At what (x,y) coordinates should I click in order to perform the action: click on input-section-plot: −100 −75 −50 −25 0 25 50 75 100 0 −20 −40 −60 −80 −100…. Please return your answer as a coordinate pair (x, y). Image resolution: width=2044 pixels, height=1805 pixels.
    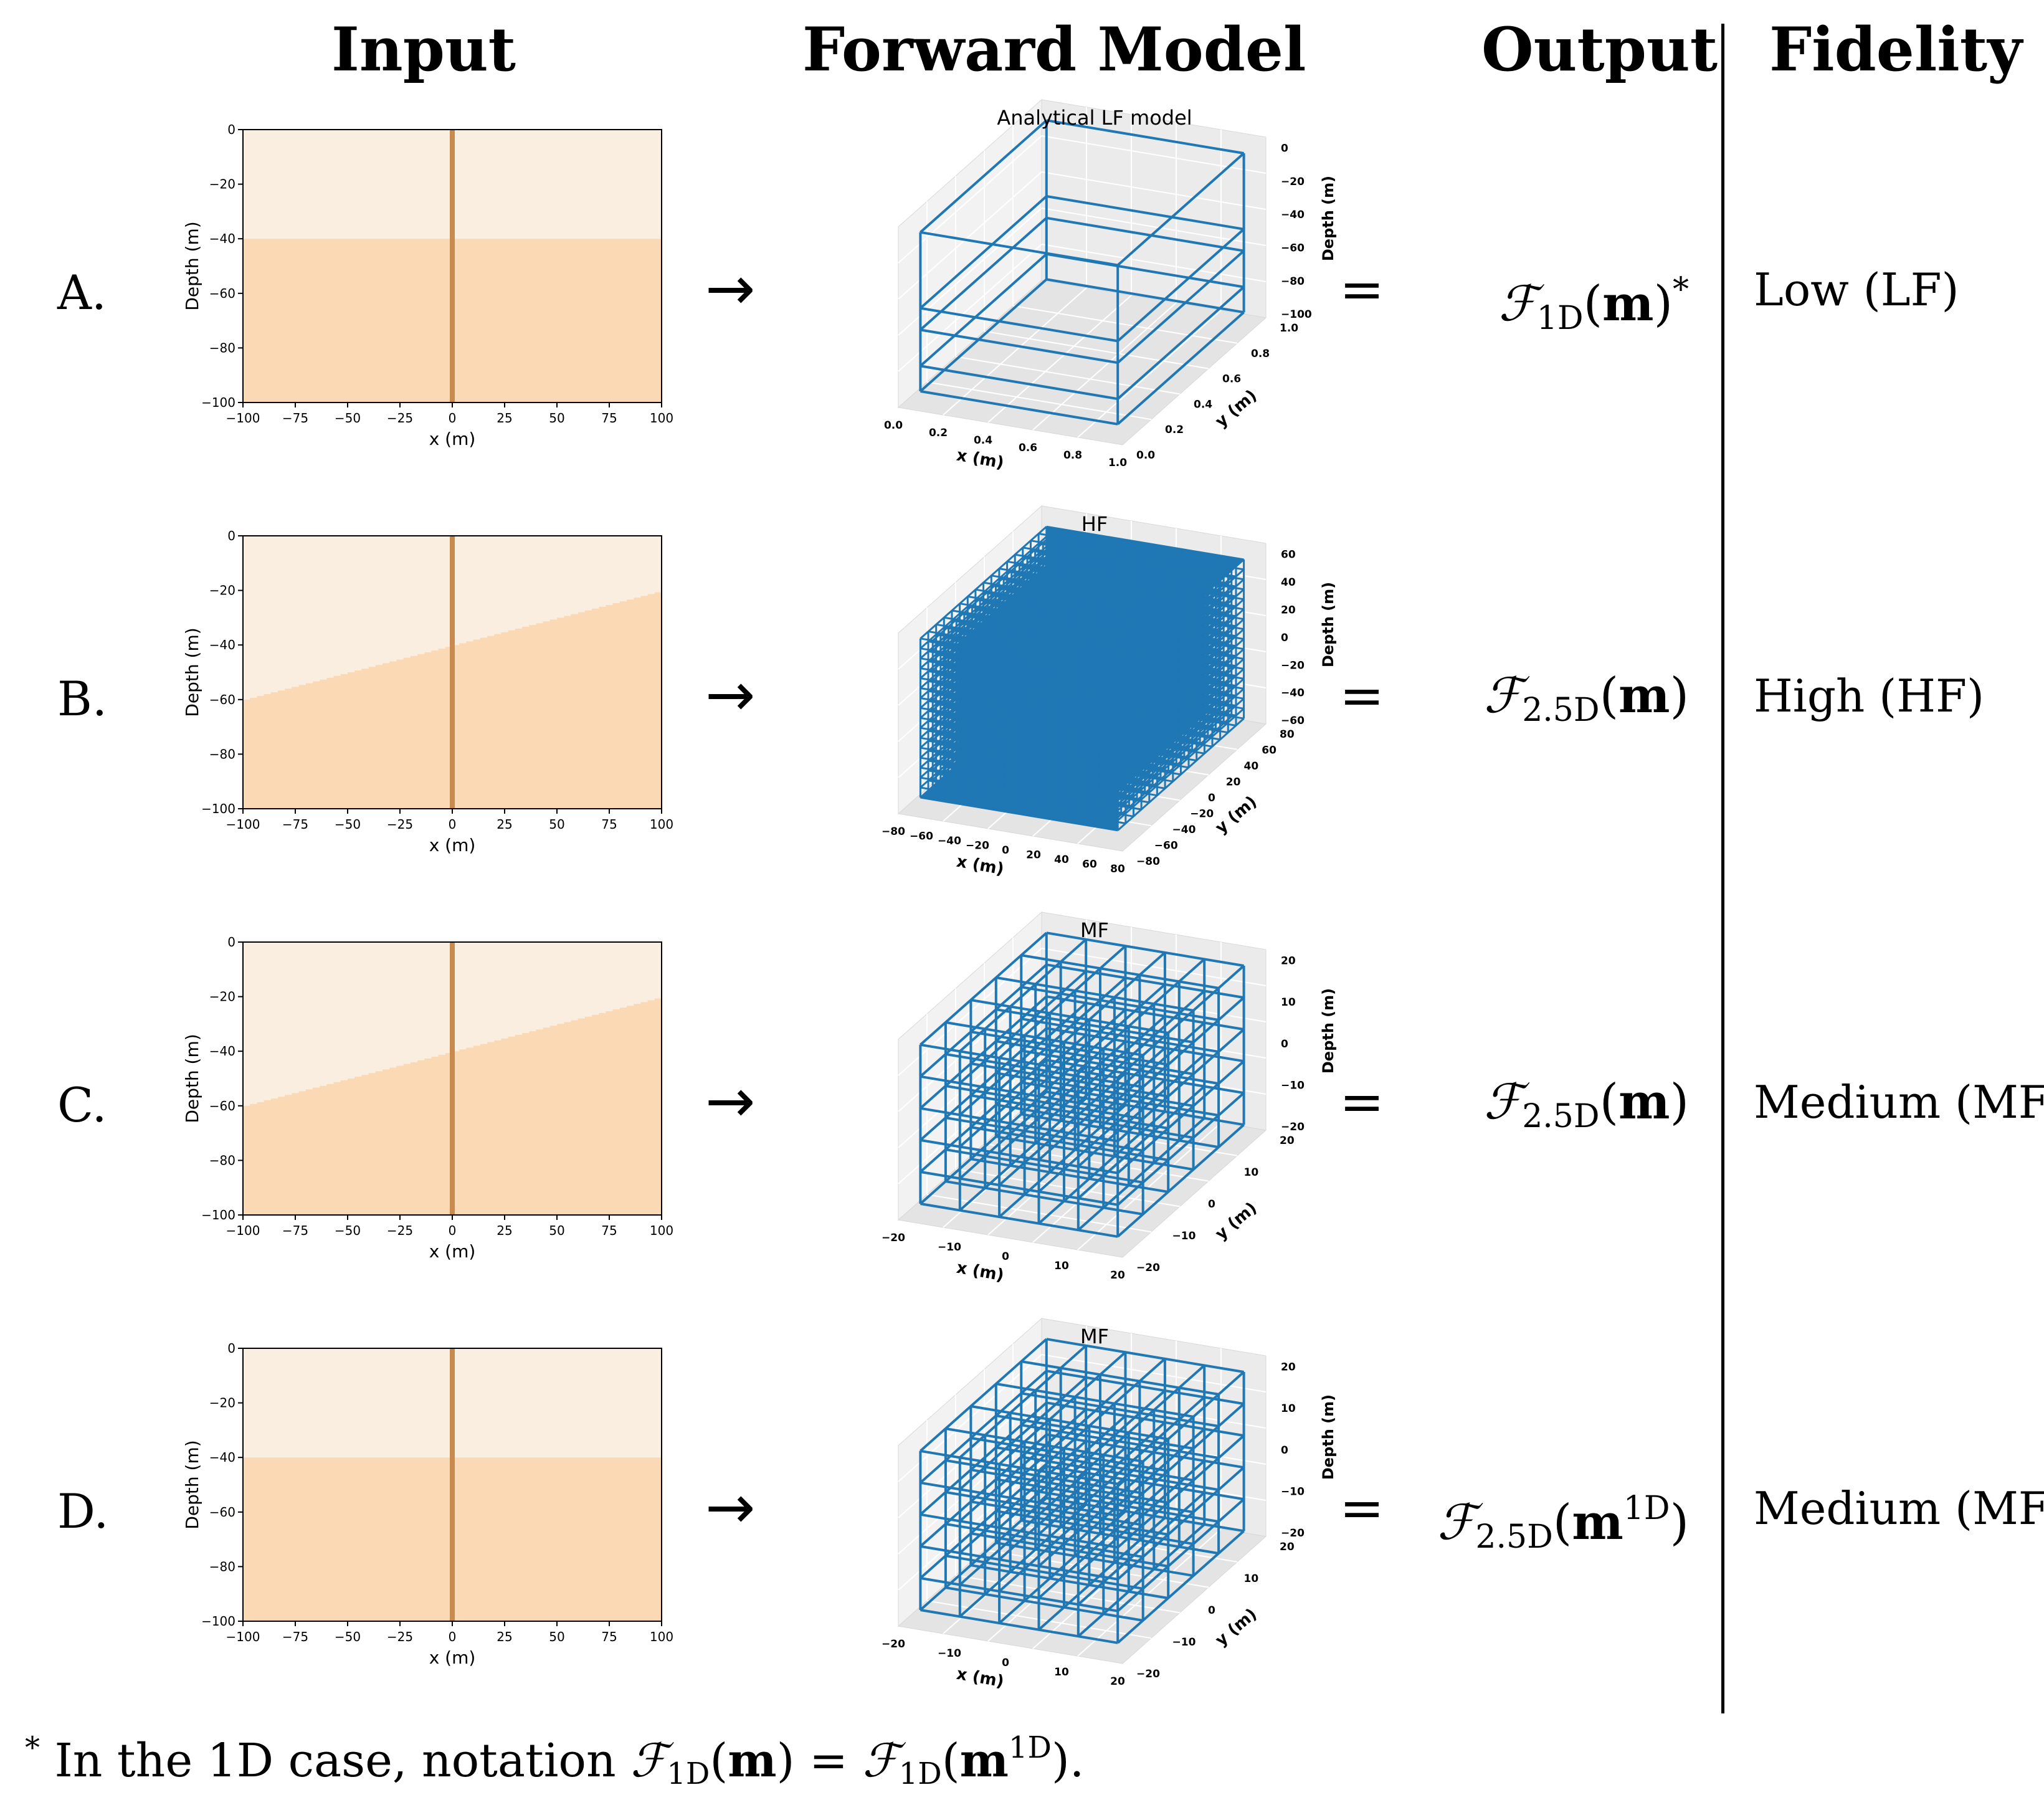
    Looking at the image, I should click on (427, 1098).